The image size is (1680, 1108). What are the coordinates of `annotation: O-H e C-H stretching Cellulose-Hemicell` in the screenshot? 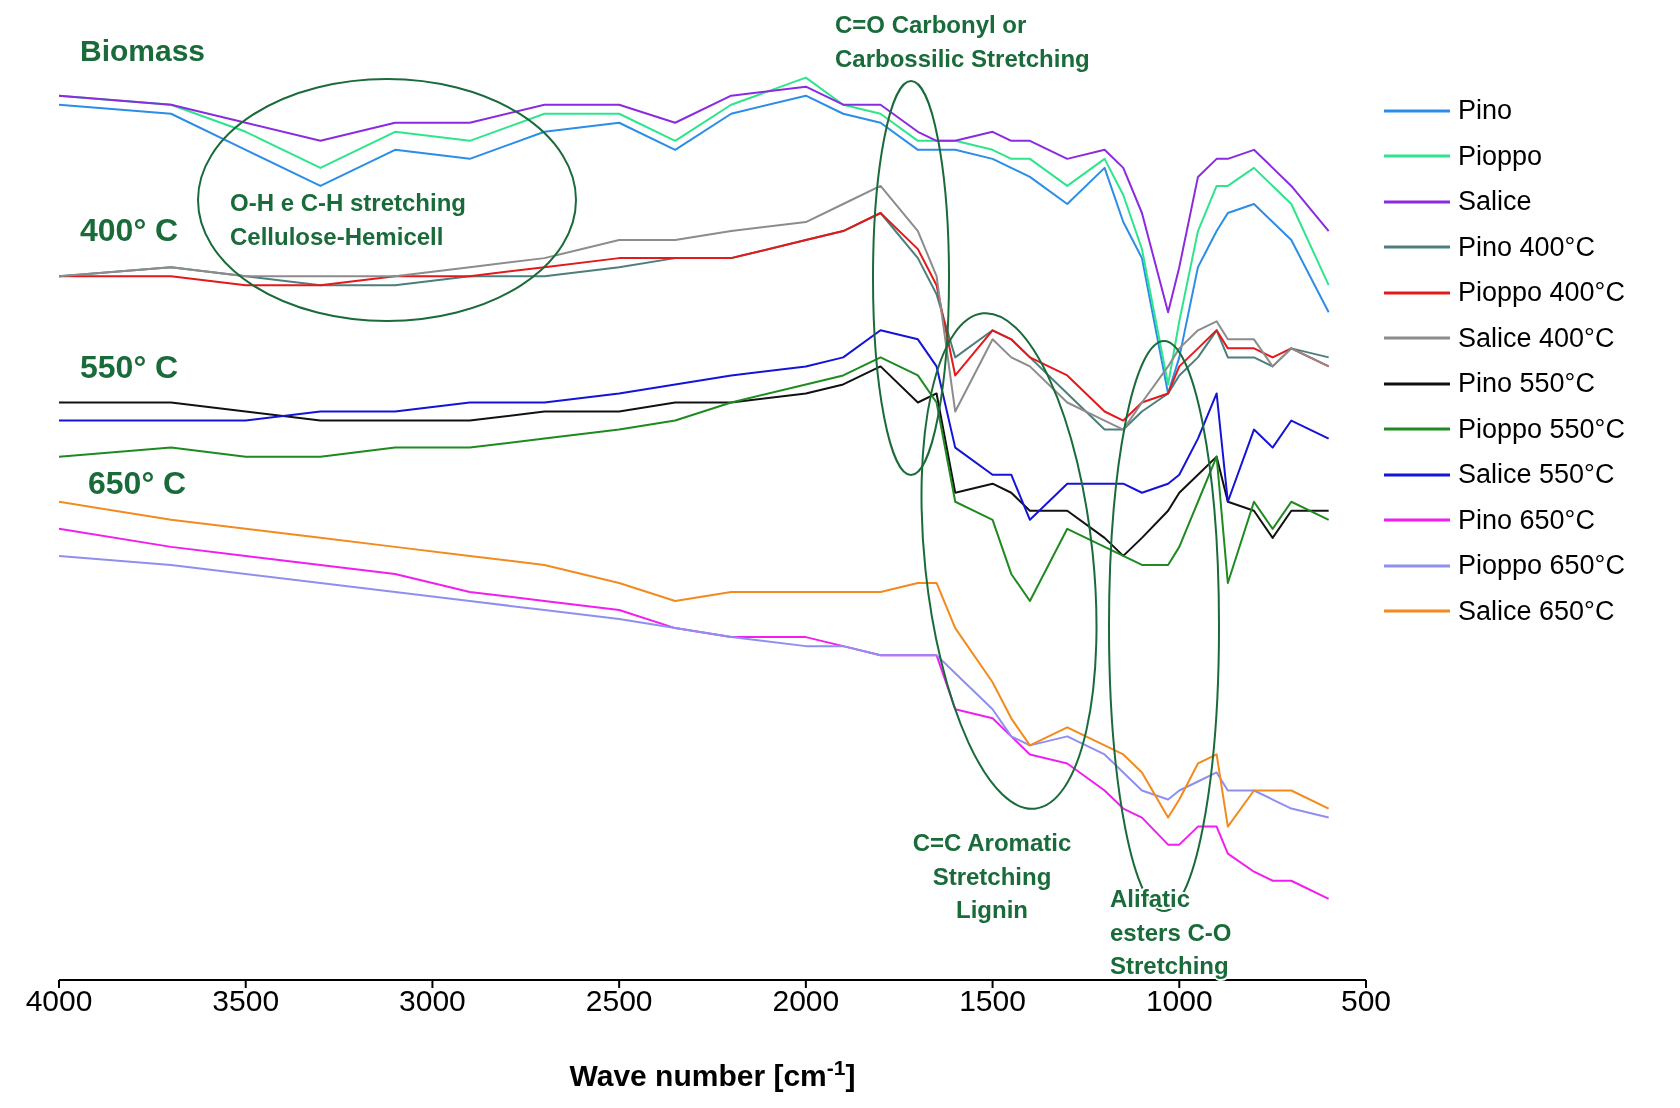 It's located at (348, 219).